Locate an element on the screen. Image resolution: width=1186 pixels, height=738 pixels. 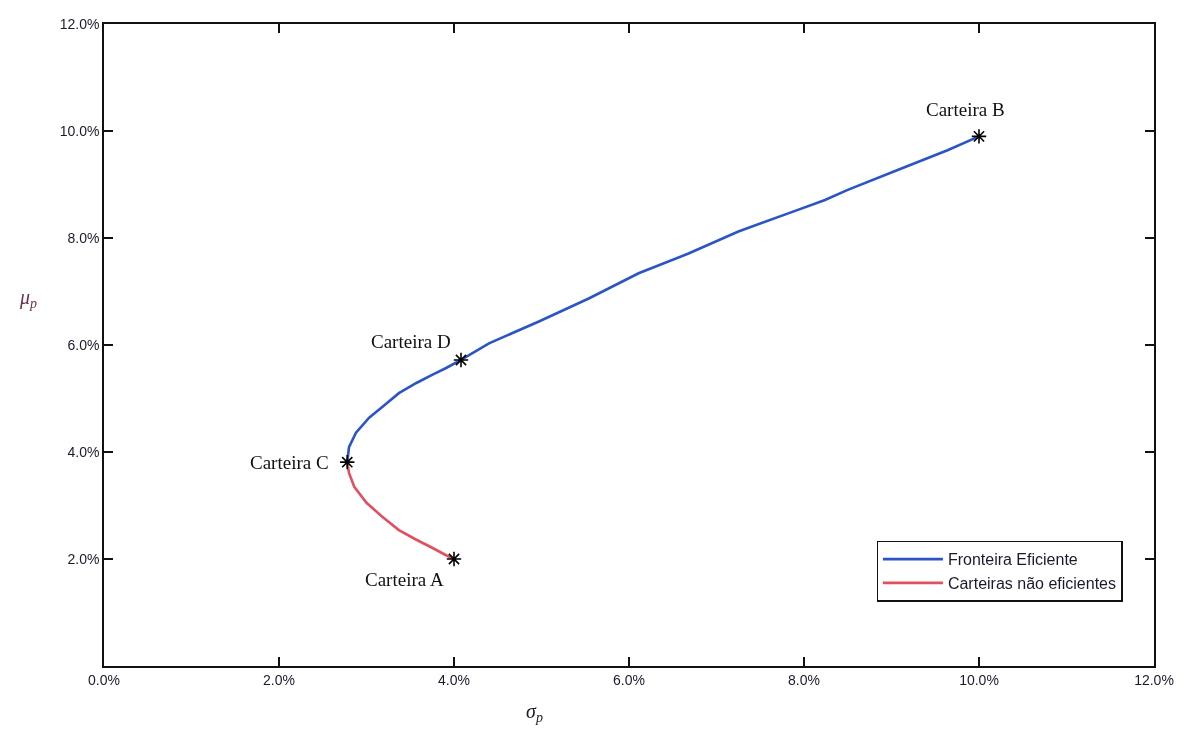
y-axis-title: μ$_{p}$ is located at coordinates (28, 299).